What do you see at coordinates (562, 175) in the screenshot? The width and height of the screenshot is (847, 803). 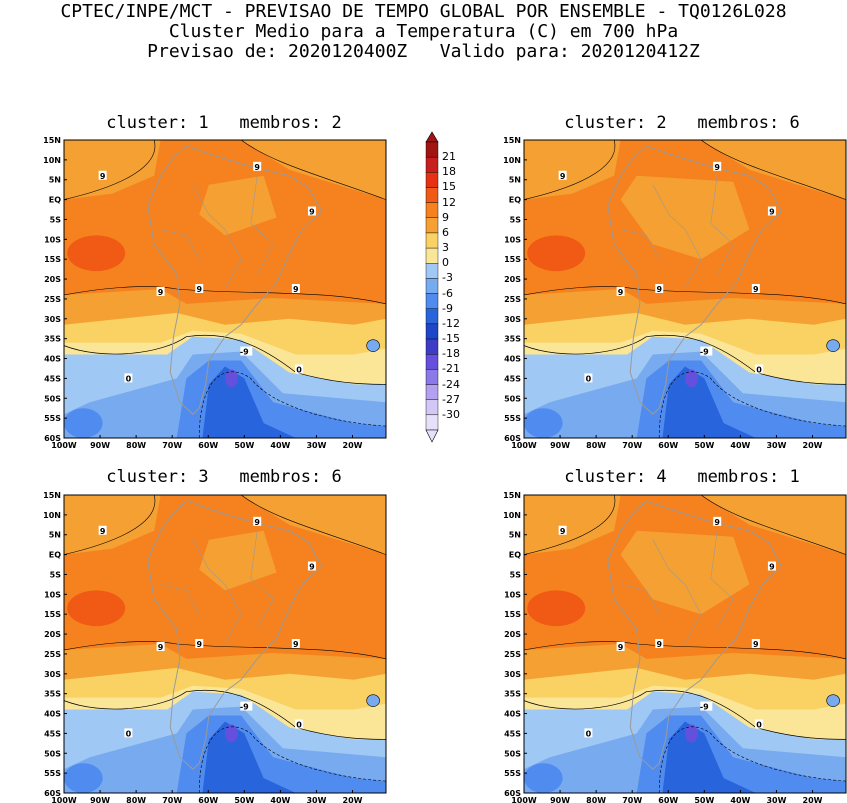 I see `contour-label-nine-1: 9` at bounding box center [562, 175].